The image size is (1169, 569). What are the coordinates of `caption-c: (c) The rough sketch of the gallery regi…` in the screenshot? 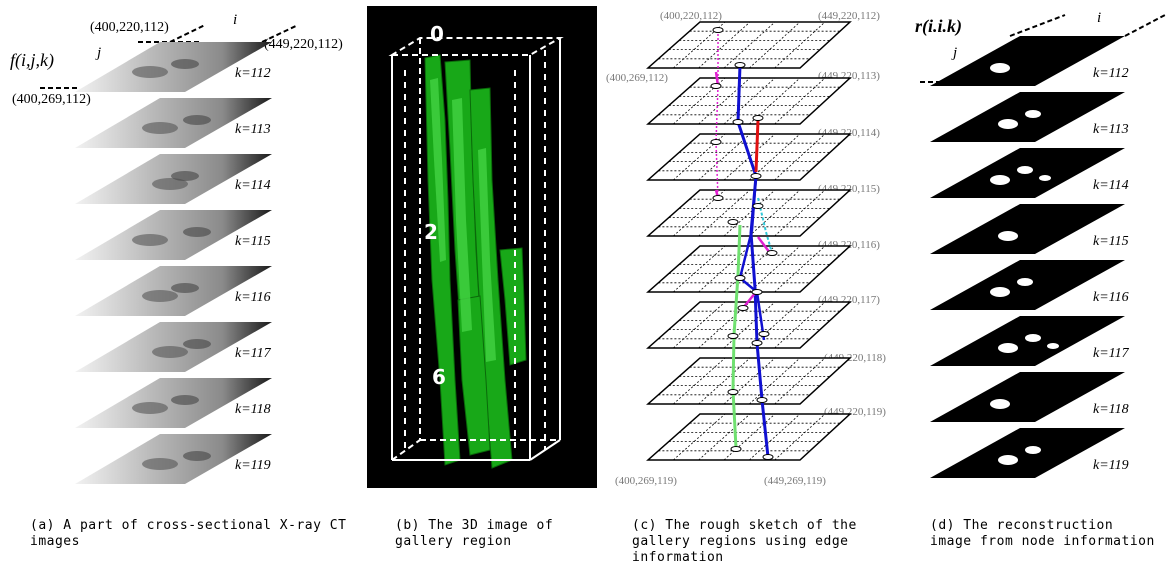 It's located at (744, 541).